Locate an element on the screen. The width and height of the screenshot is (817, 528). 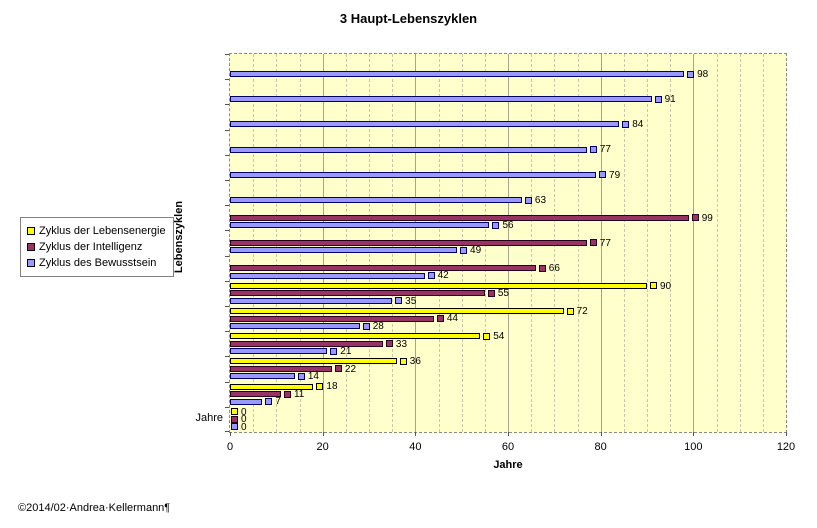
x-tick-label: 40 is located at coordinates (415, 447).